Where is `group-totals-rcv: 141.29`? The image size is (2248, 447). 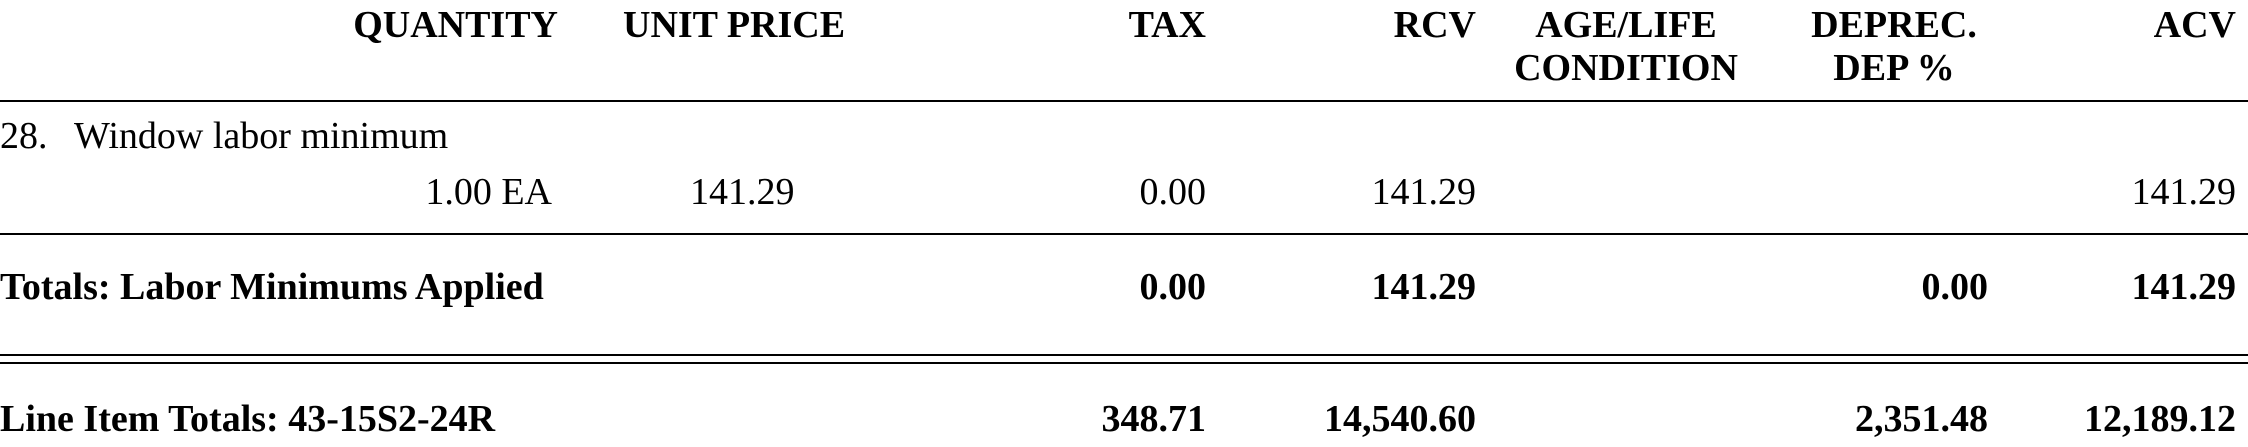
group-totals-rcv: 141.29 is located at coordinates (1424, 287).